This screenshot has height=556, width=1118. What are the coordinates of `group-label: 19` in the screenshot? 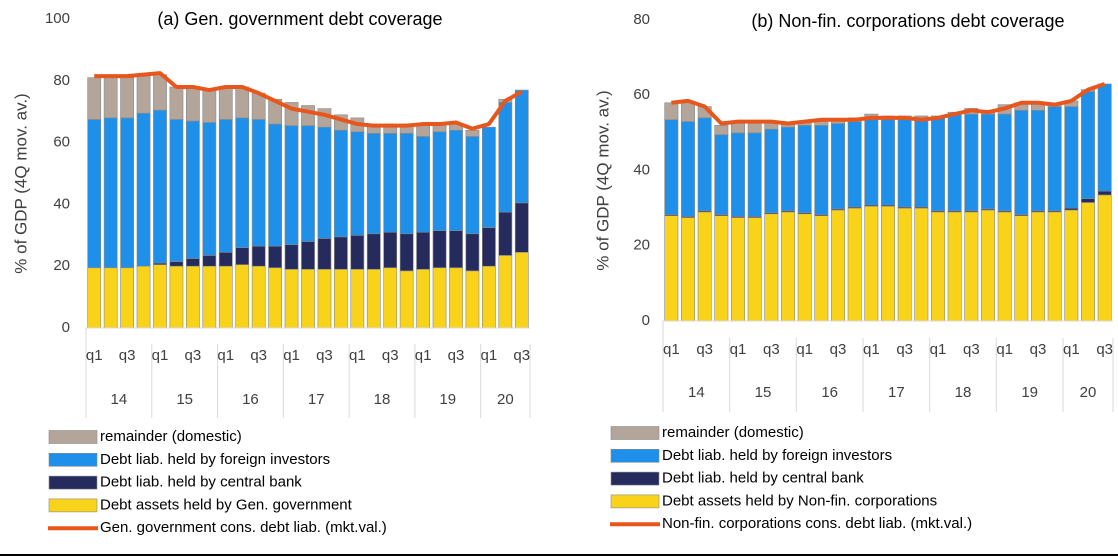 It's located at (1029, 392).